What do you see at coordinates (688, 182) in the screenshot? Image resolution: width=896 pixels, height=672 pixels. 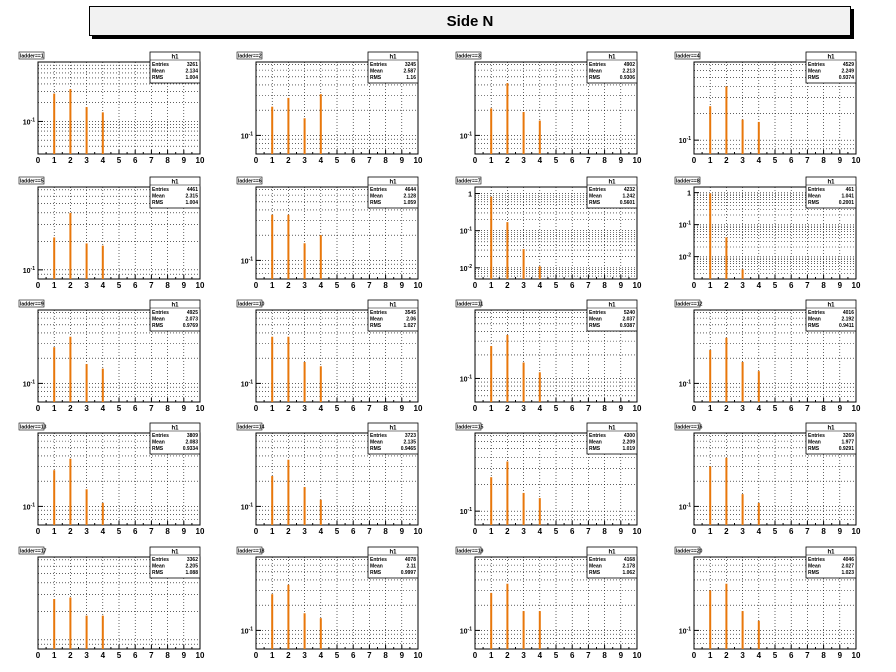 I see `histogram-title: ladder==8` at bounding box center [688, 182].